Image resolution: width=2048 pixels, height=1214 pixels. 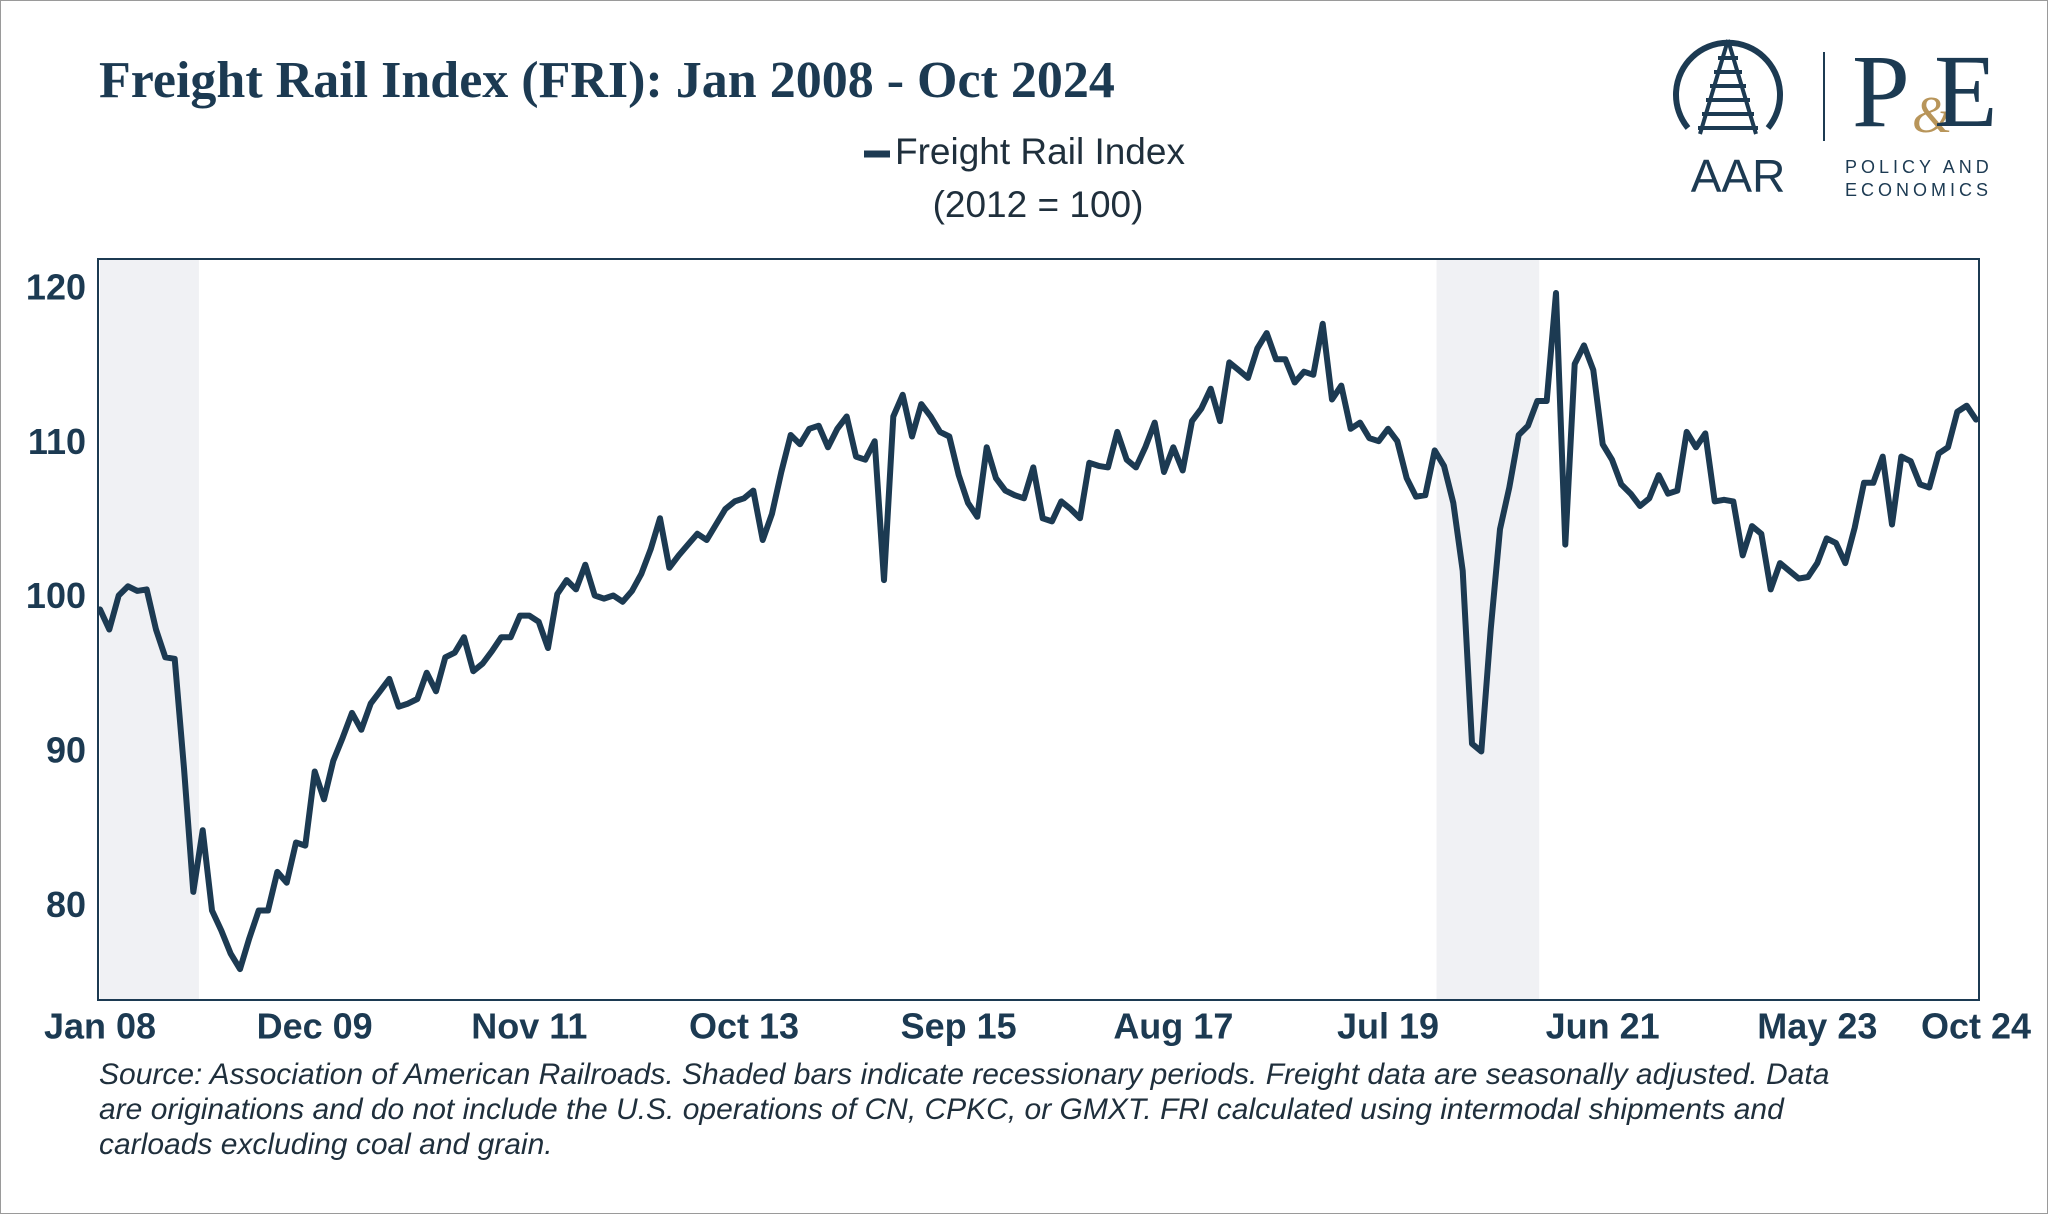 I want to click on x-tick-label: Oct 24, so click(x=1976, y=1026).